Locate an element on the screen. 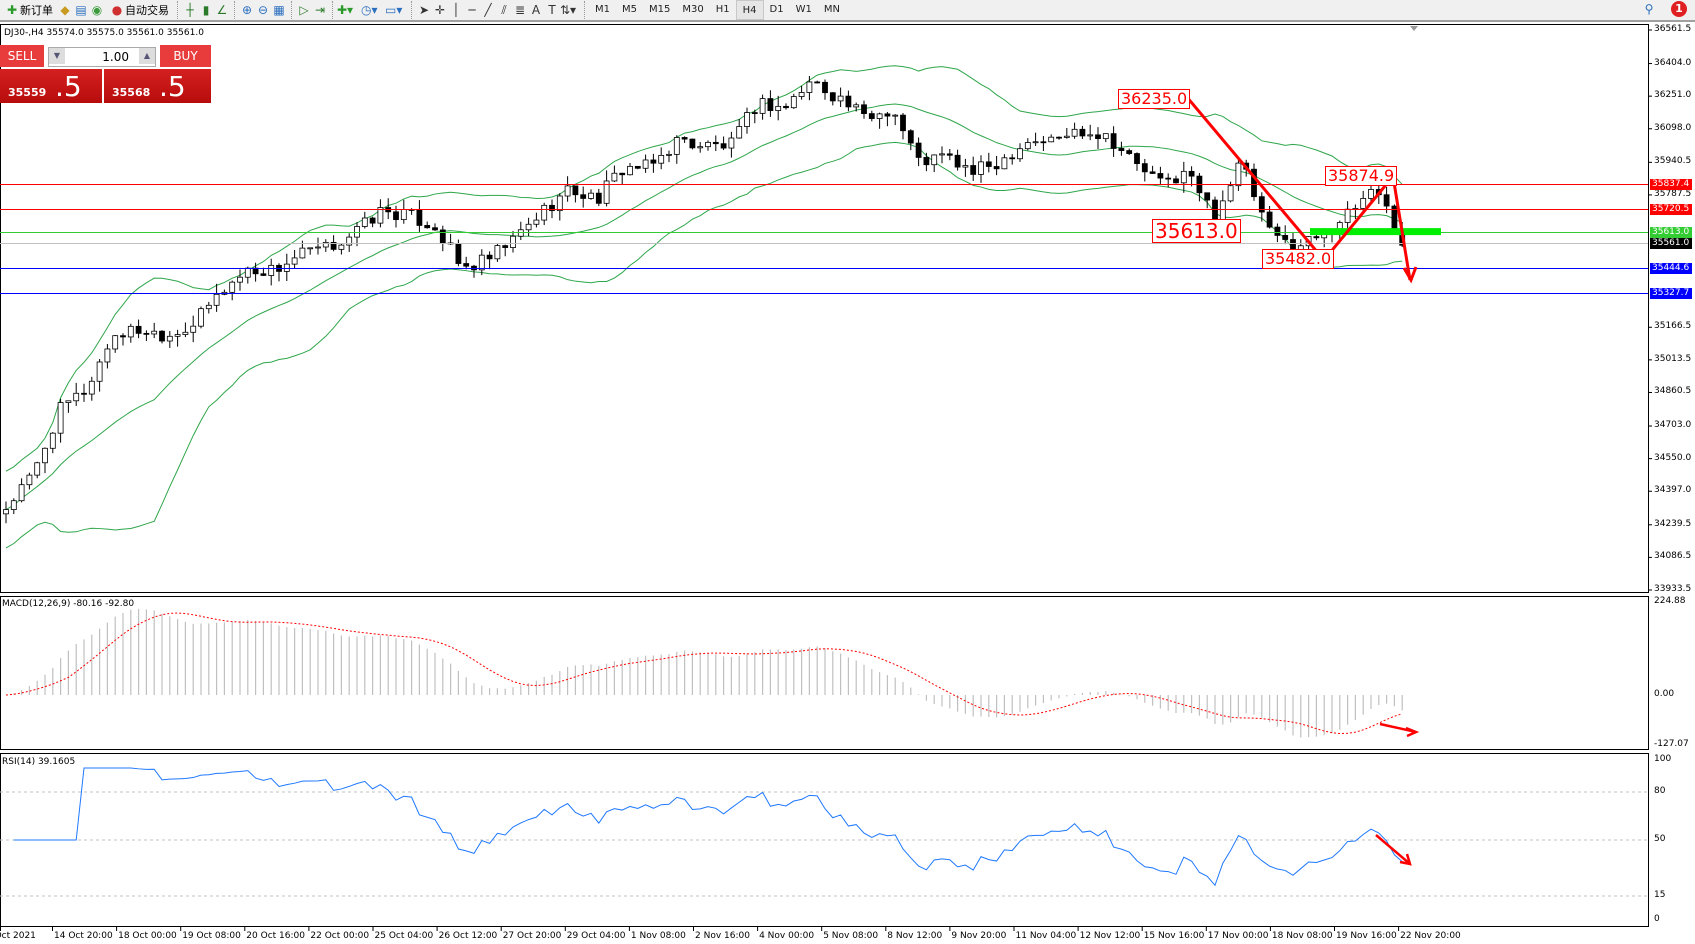 This screenshot has height=944, width=1695. sell-price: 35559 .5 is located at coordinates (51, 86).